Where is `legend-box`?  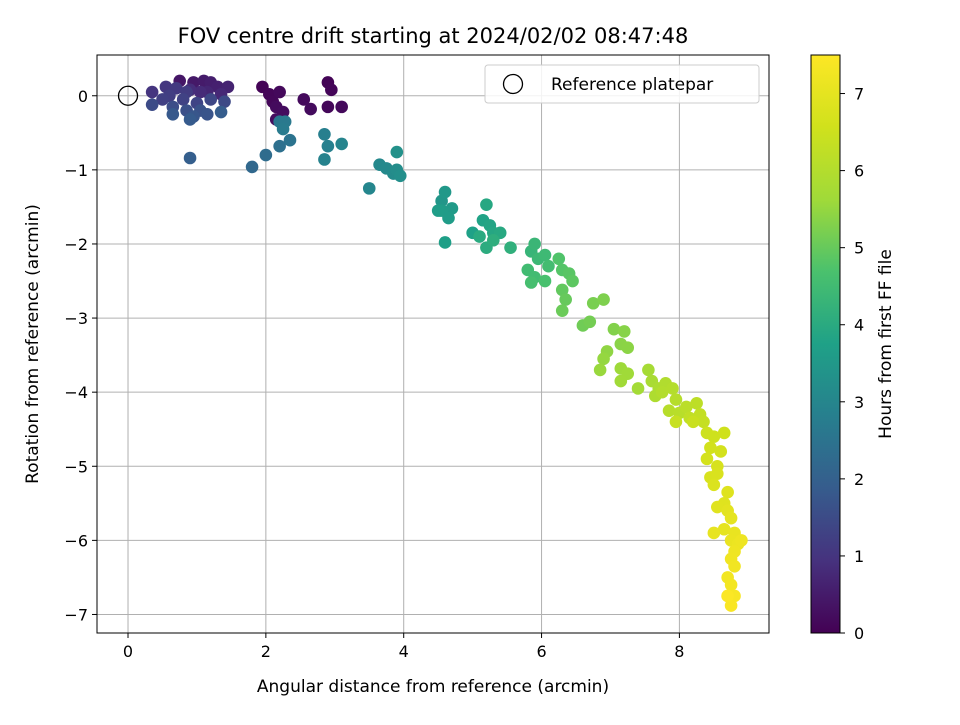
legend-box is located at coordinates (622, 84).